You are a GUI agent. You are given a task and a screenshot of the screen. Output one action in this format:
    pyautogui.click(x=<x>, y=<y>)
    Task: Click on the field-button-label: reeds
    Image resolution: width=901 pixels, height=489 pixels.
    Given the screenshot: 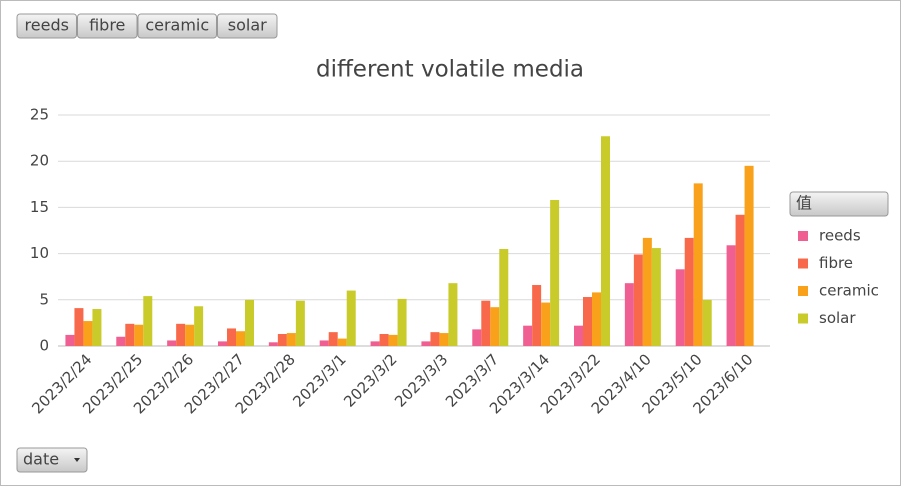 What is the action you would take?
    pyautogui.click(x=47, y=25)
    